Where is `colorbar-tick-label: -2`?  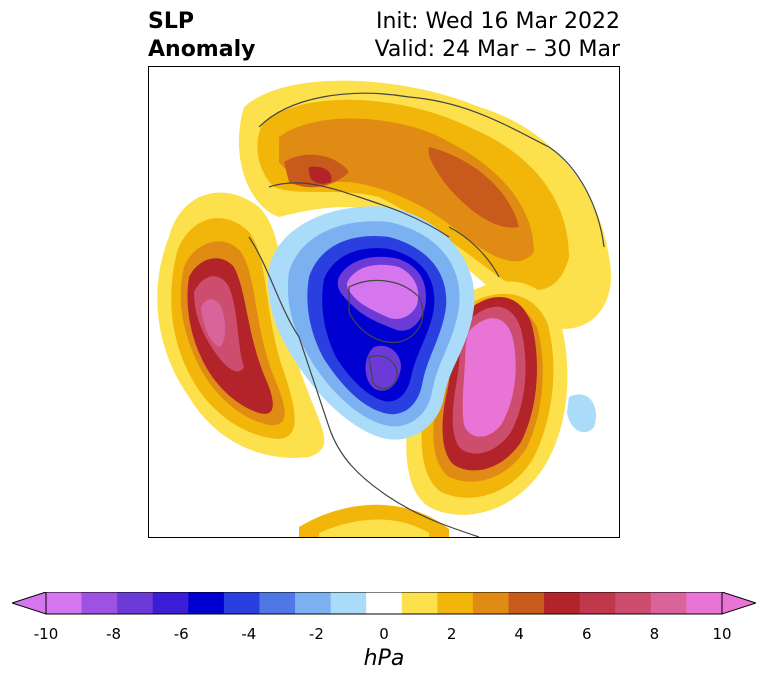 colorbar-tick-label: -2 is located at coordinates (316, 634).